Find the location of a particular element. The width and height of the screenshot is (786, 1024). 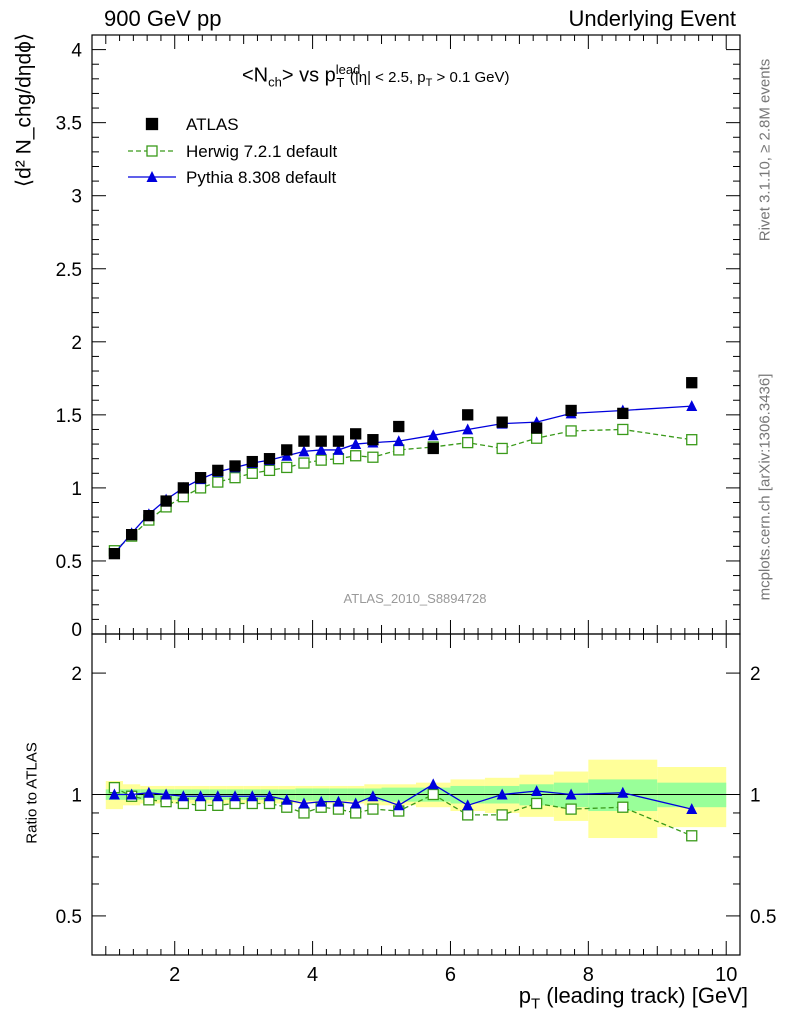

title-sub: T is located at coordinates (340, 82).